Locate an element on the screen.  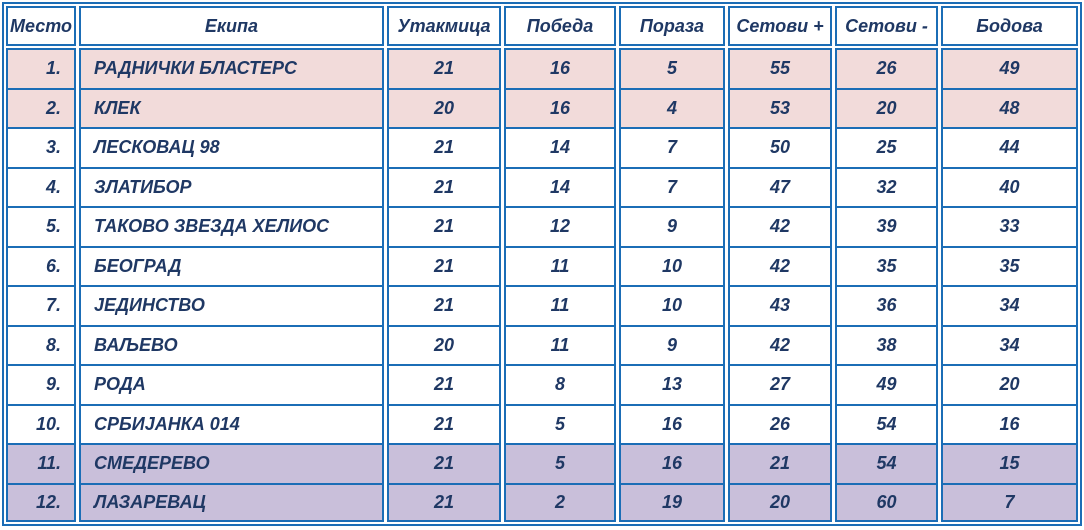
cell-team: ЈЕДИНСТВО is located at coordinates (231, 305).